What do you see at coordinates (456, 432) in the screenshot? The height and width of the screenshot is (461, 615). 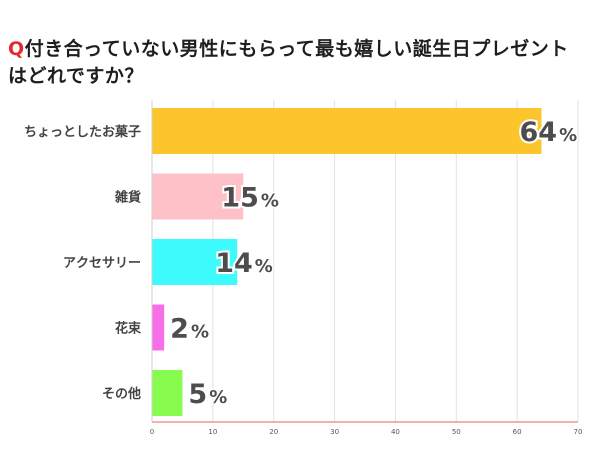 I see `x-tick-label: 50` at bounding box center [456, 432].